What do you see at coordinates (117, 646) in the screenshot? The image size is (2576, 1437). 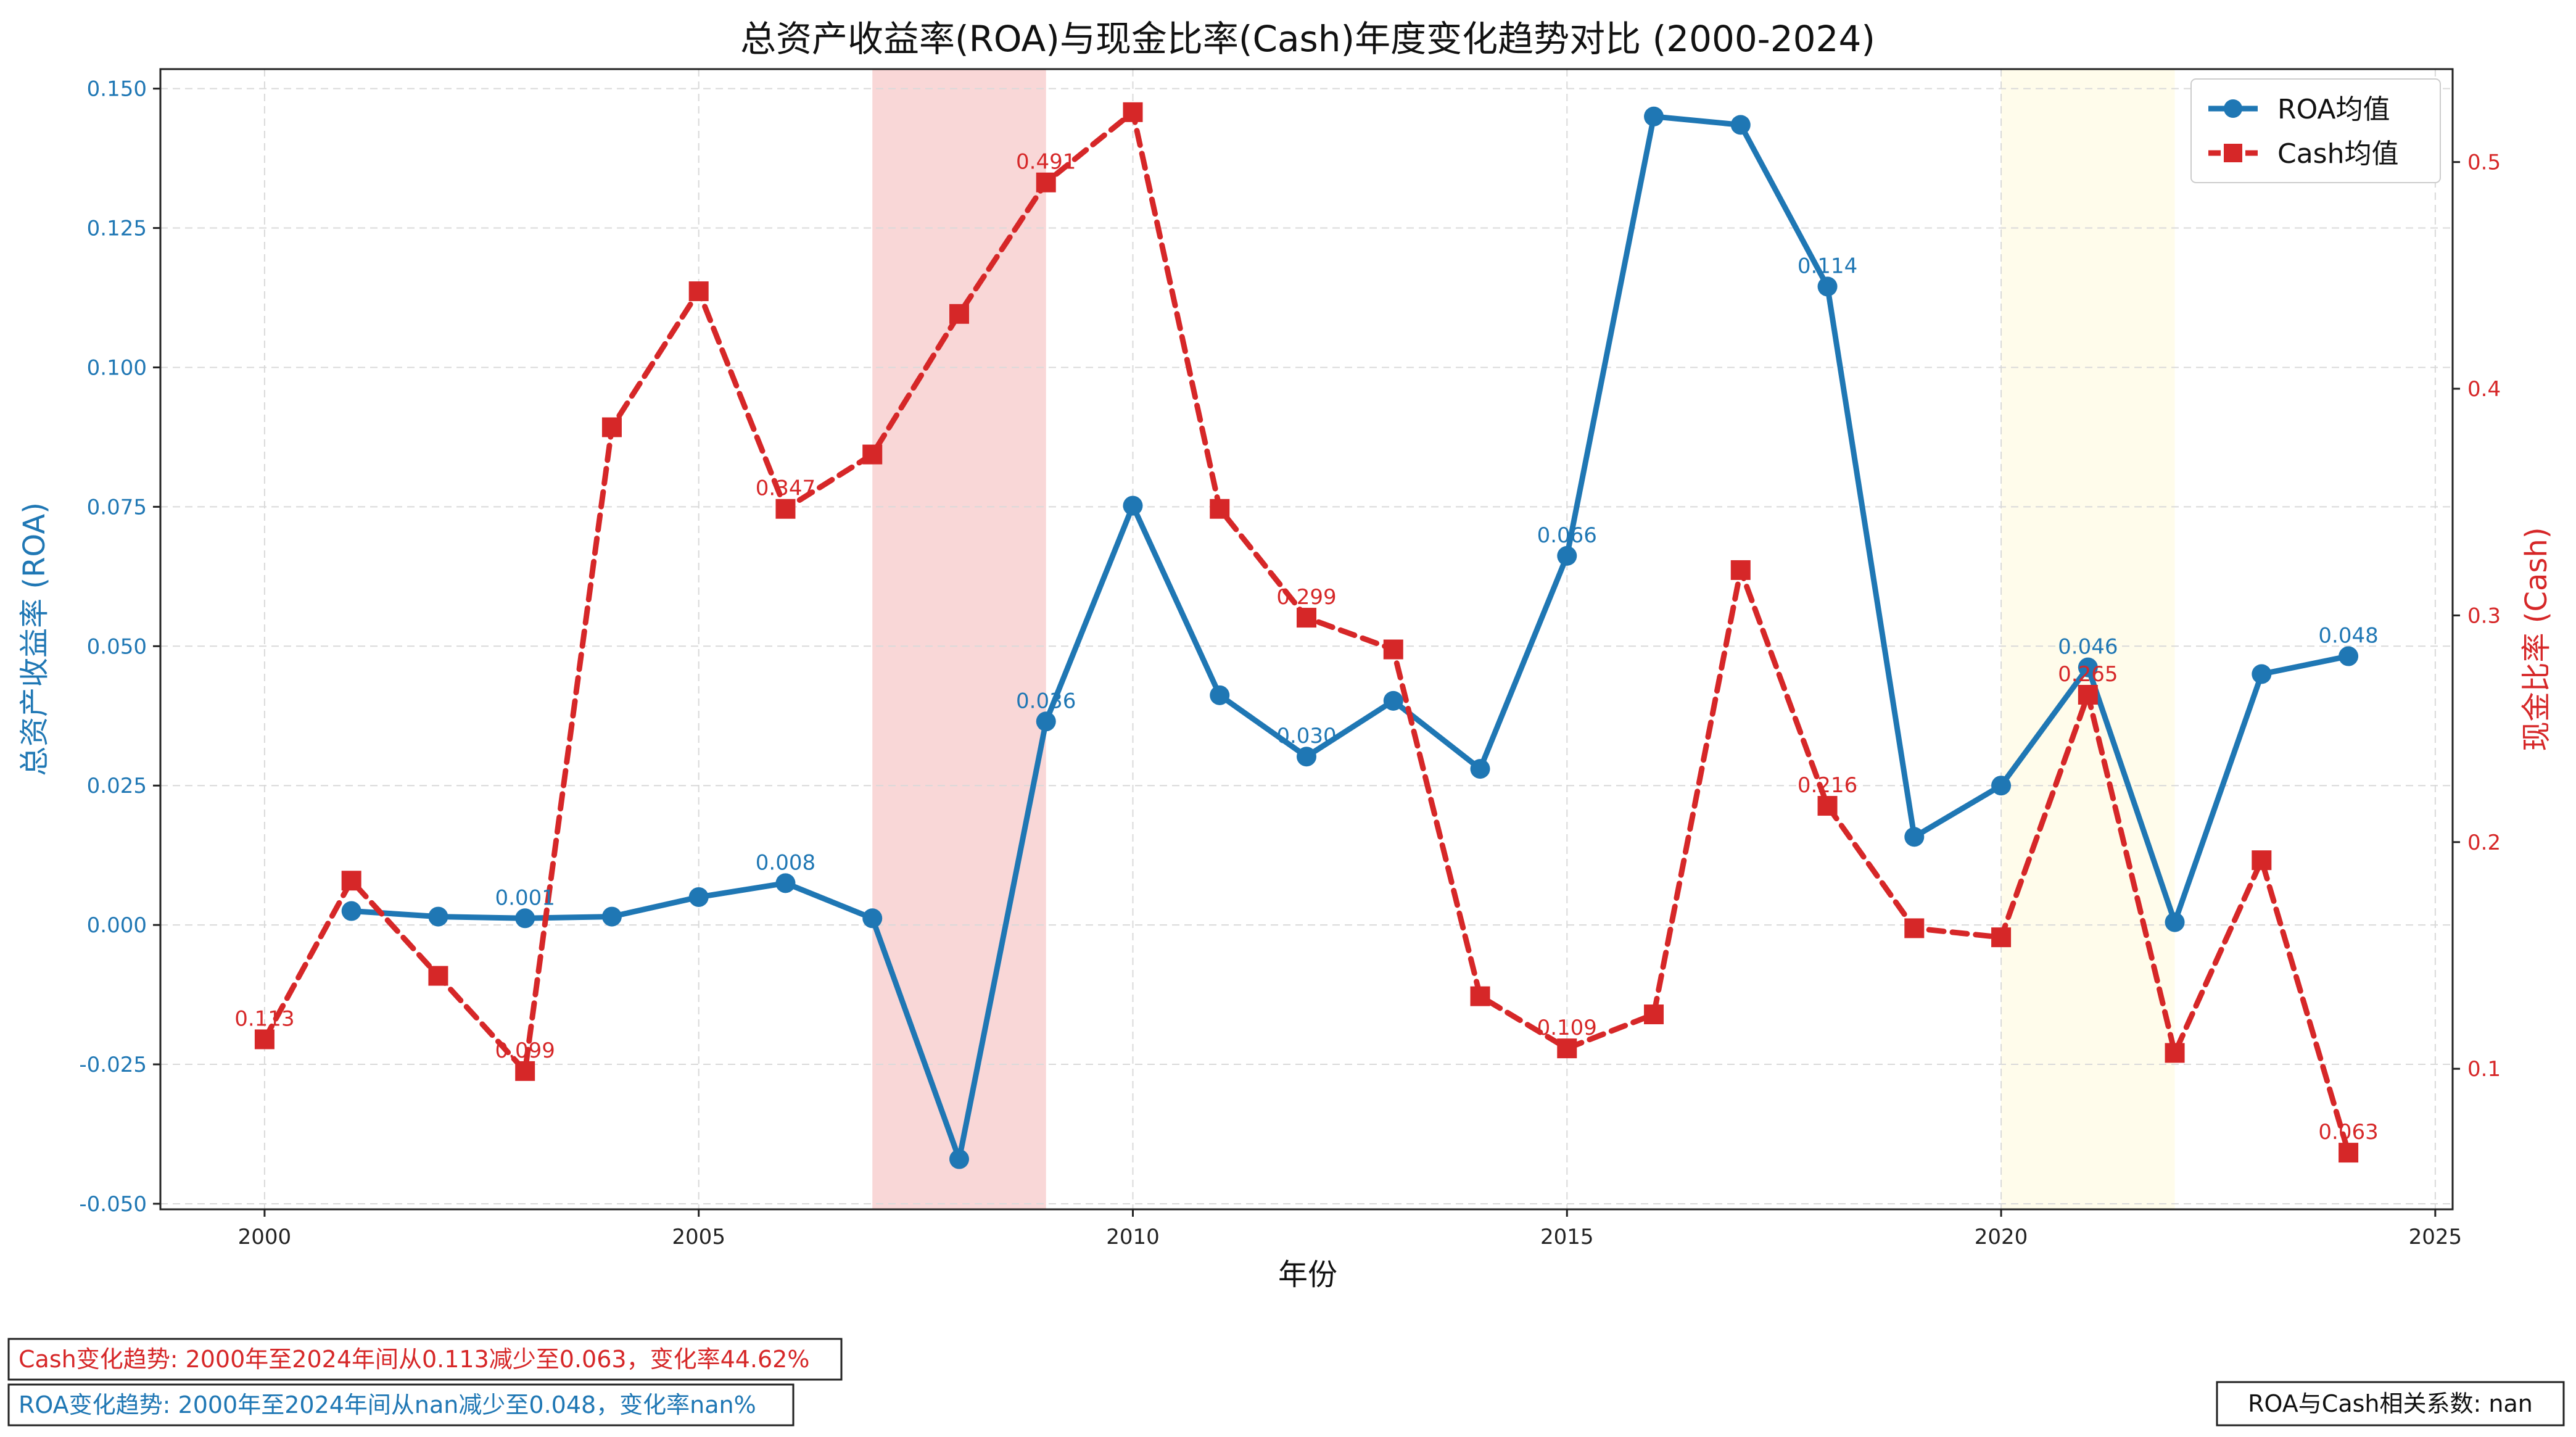 I see `y-left-tick-label: 0.050` at bounding box center [117, 646].